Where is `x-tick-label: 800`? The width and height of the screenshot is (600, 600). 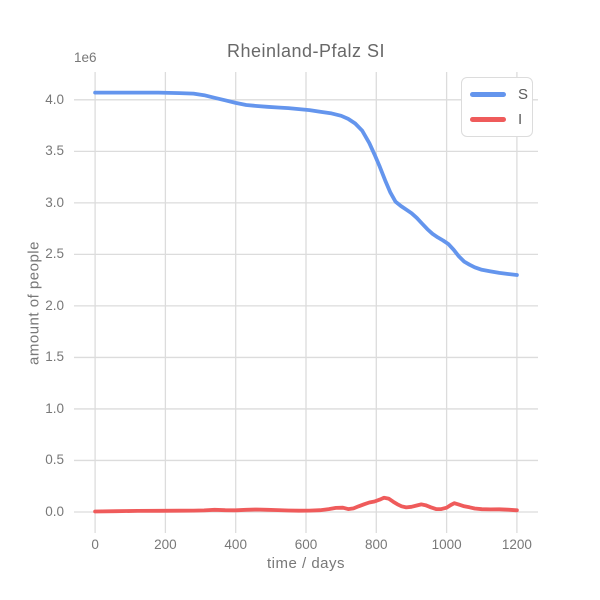 x-tick-label: 800 is located at coordinates (376, 544).